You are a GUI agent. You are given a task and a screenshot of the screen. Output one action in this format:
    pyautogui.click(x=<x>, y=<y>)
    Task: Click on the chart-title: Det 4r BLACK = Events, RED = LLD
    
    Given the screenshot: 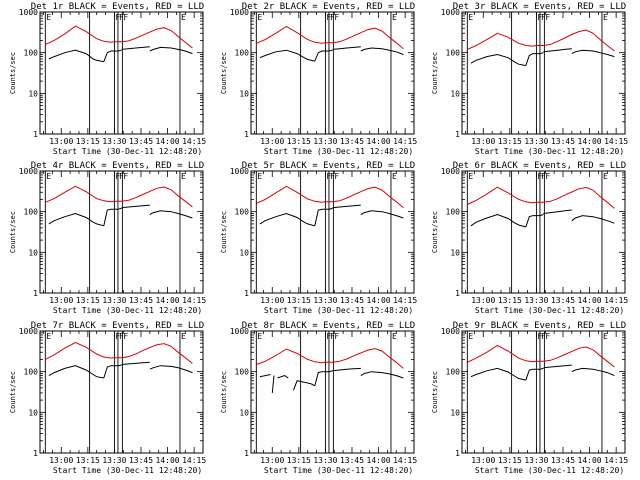 What is the action you would take?
    pyautogui.click(x=117, y=166)
    